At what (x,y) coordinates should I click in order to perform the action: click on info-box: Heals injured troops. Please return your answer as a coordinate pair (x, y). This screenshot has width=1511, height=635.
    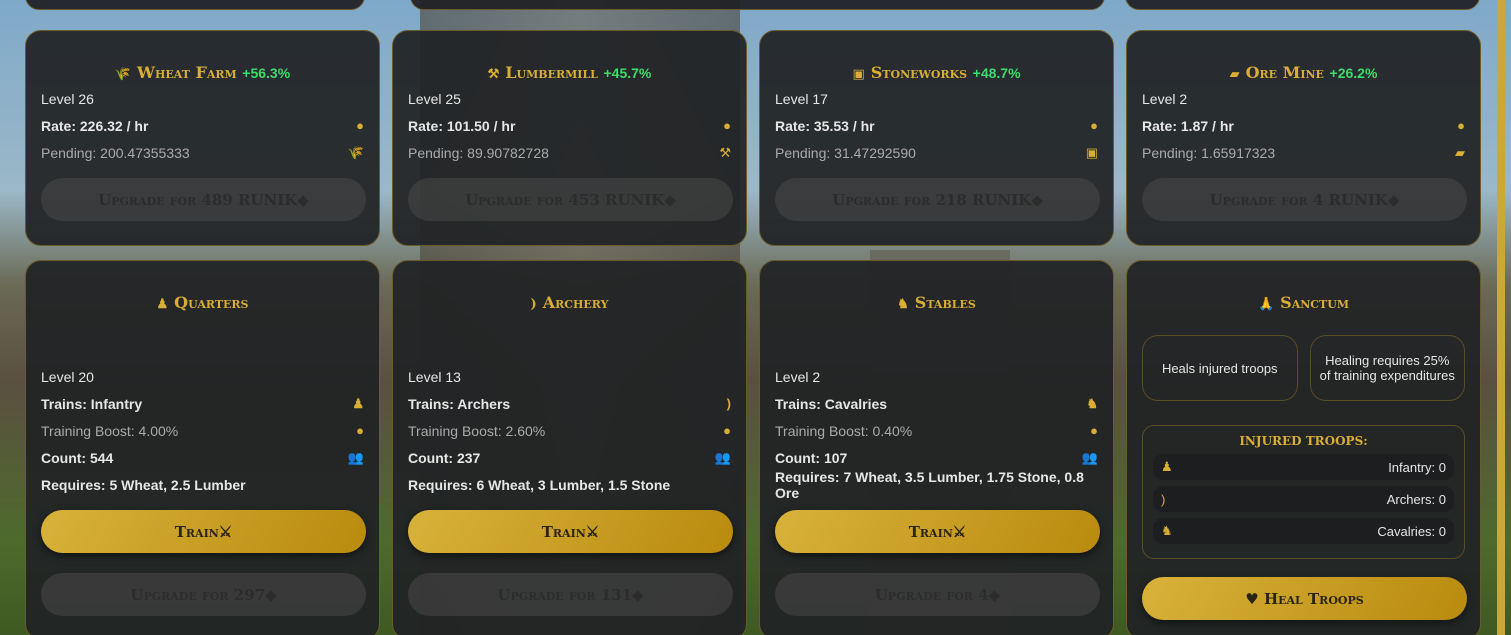
    Looking at the image, I should click on (1220, 368).